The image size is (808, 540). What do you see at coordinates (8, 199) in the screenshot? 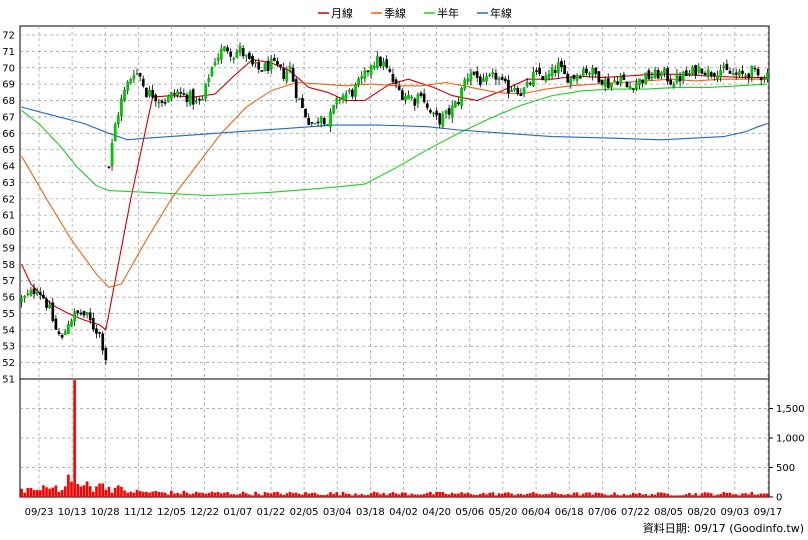
I see `price-tick-label: 62` at bounding box center [8, 199].